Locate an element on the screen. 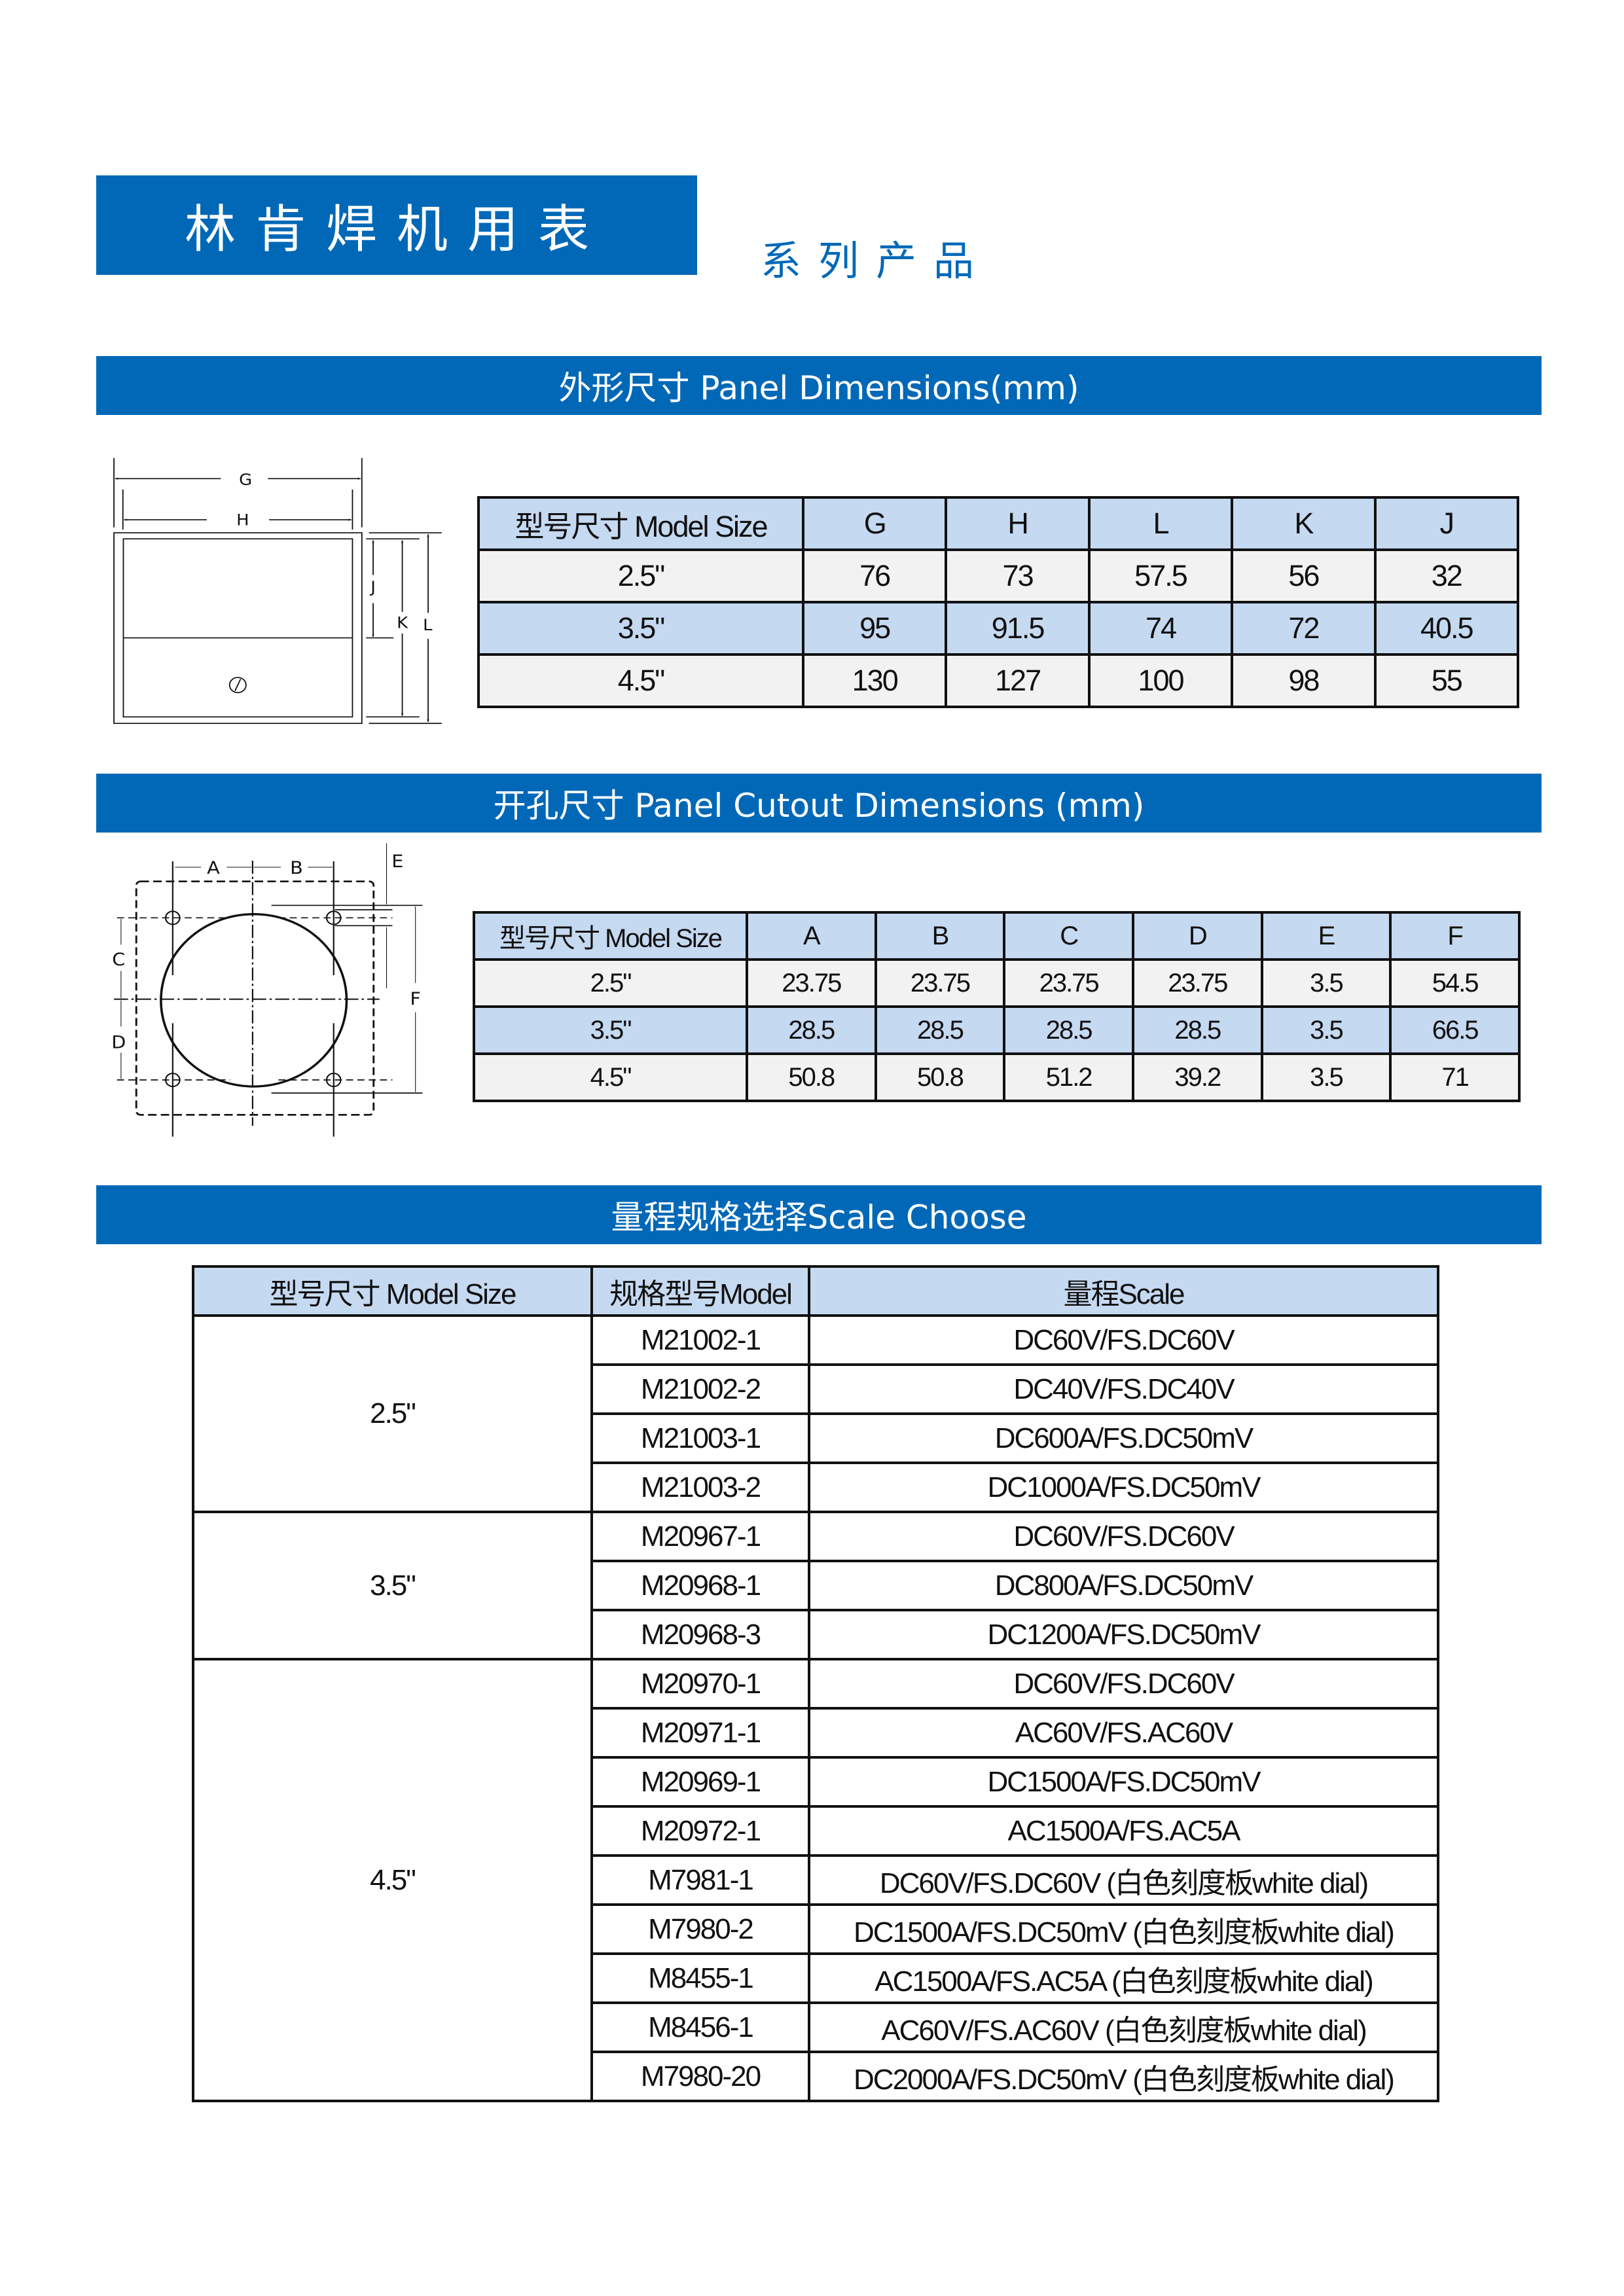 The image size is (1624, 2296). table-row: 4.5" 50.8 50.8 51.2 39.2 3.5 71 is located at coordinates (997, 1077).